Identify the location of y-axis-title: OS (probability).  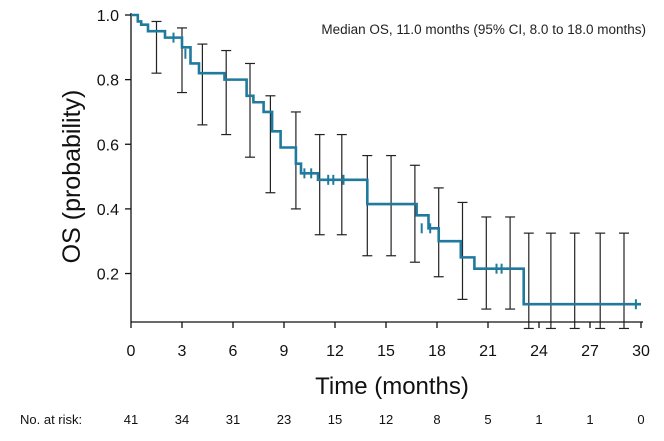
(72, 177).